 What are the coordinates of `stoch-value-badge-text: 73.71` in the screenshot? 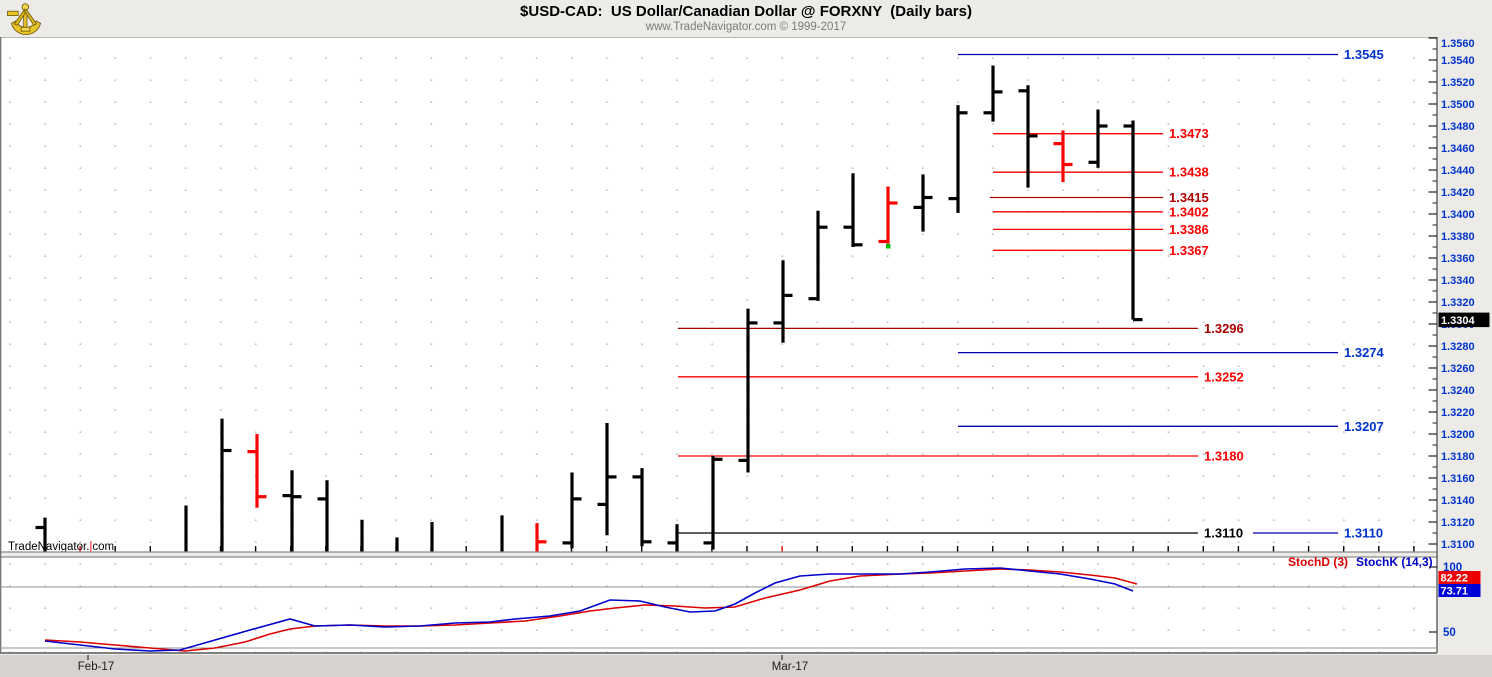 It's located at (1455, 592).